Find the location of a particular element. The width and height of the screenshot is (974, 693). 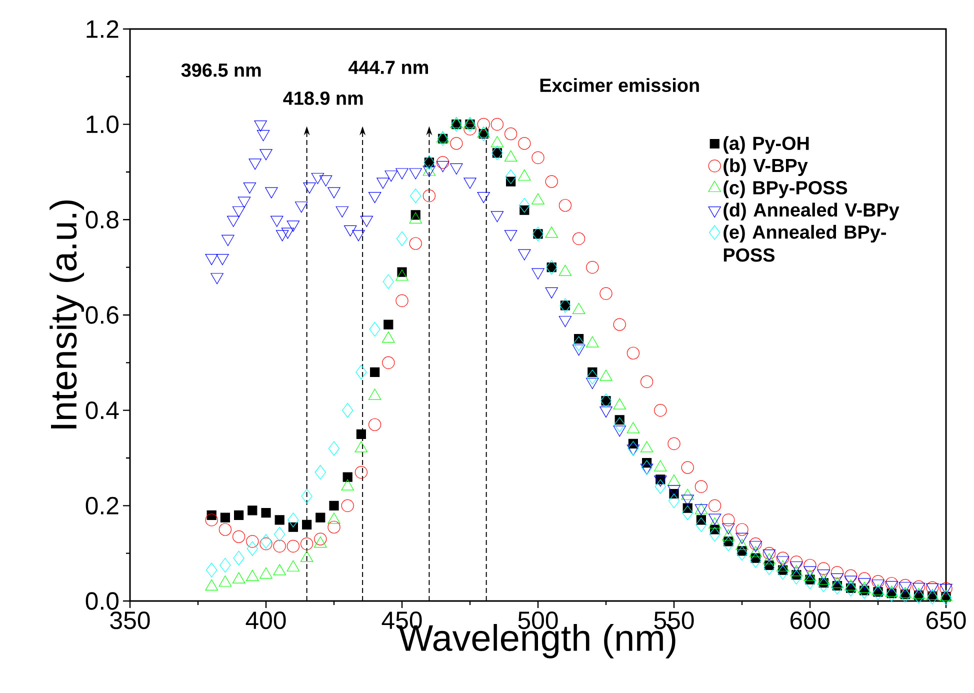

y-tick-label: 0.8 is located at coordinates (102, 219).